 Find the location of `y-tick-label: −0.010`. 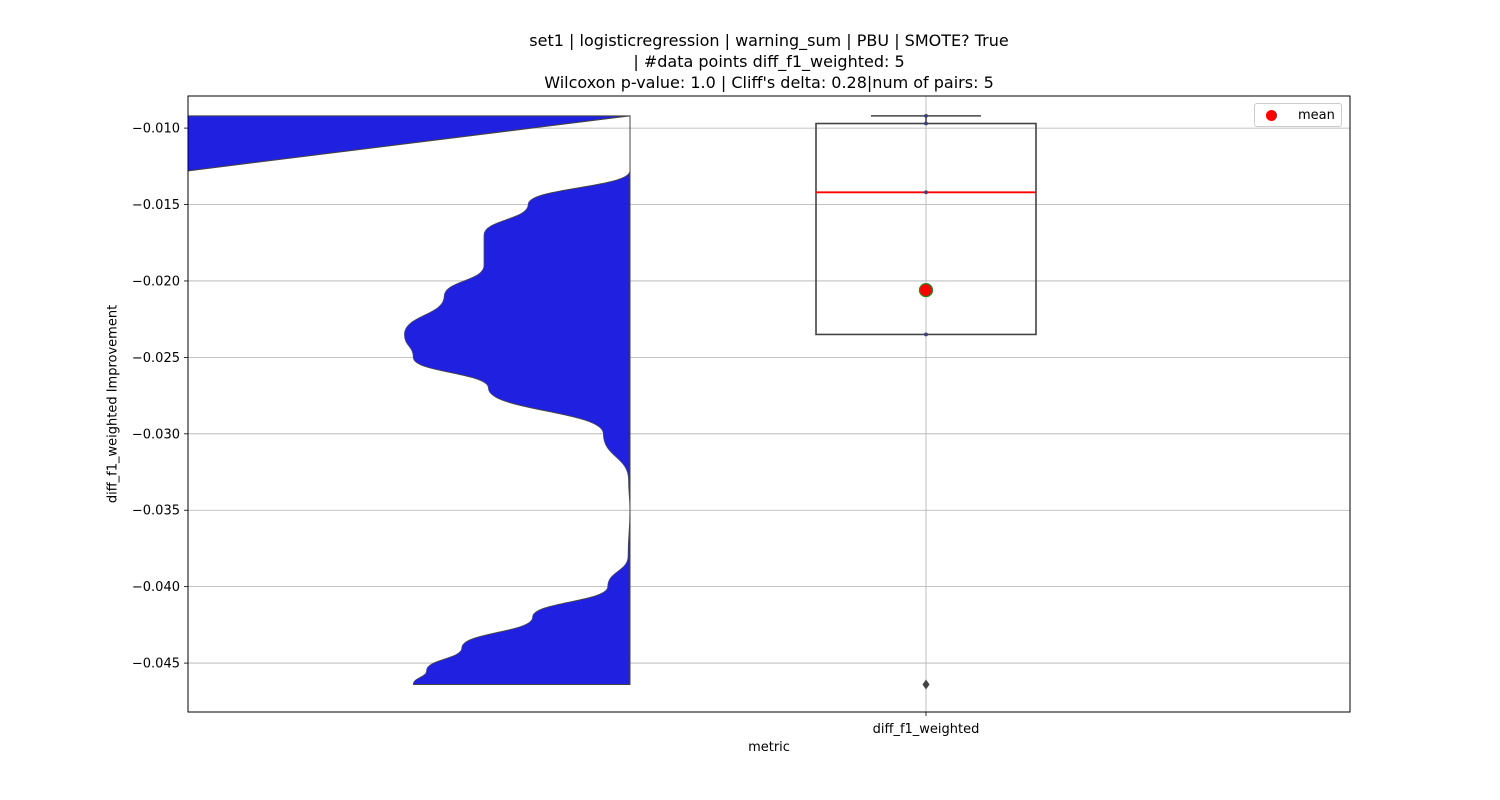

y-tick-label: −0.010 is located at coordinates (156, 129).